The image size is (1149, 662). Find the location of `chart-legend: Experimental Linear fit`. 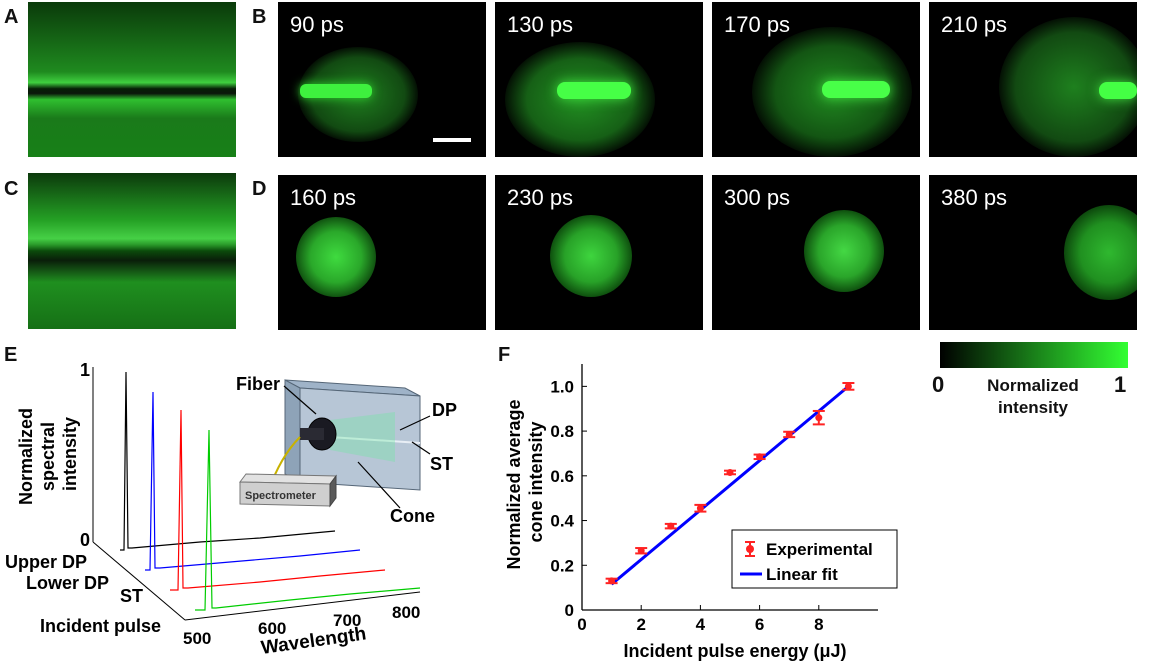

chart-legend: Experimental Linear fit is located at coordinates (814, 559).